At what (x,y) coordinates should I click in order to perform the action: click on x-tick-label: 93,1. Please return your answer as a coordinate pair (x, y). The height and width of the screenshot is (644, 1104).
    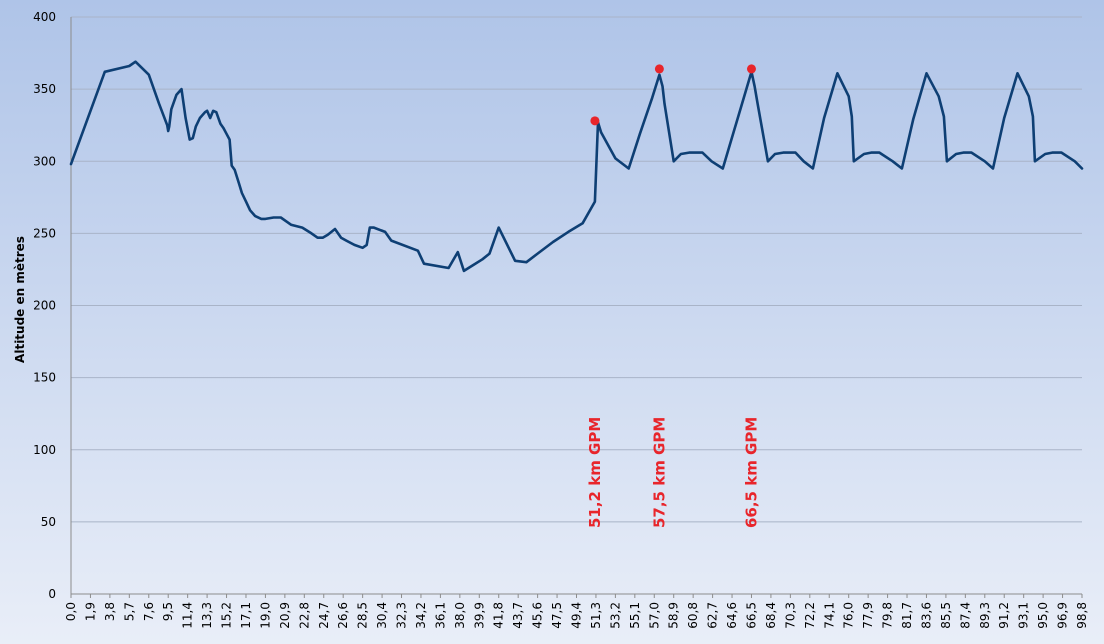
    Looking at the image, I should click on (1024, 615).